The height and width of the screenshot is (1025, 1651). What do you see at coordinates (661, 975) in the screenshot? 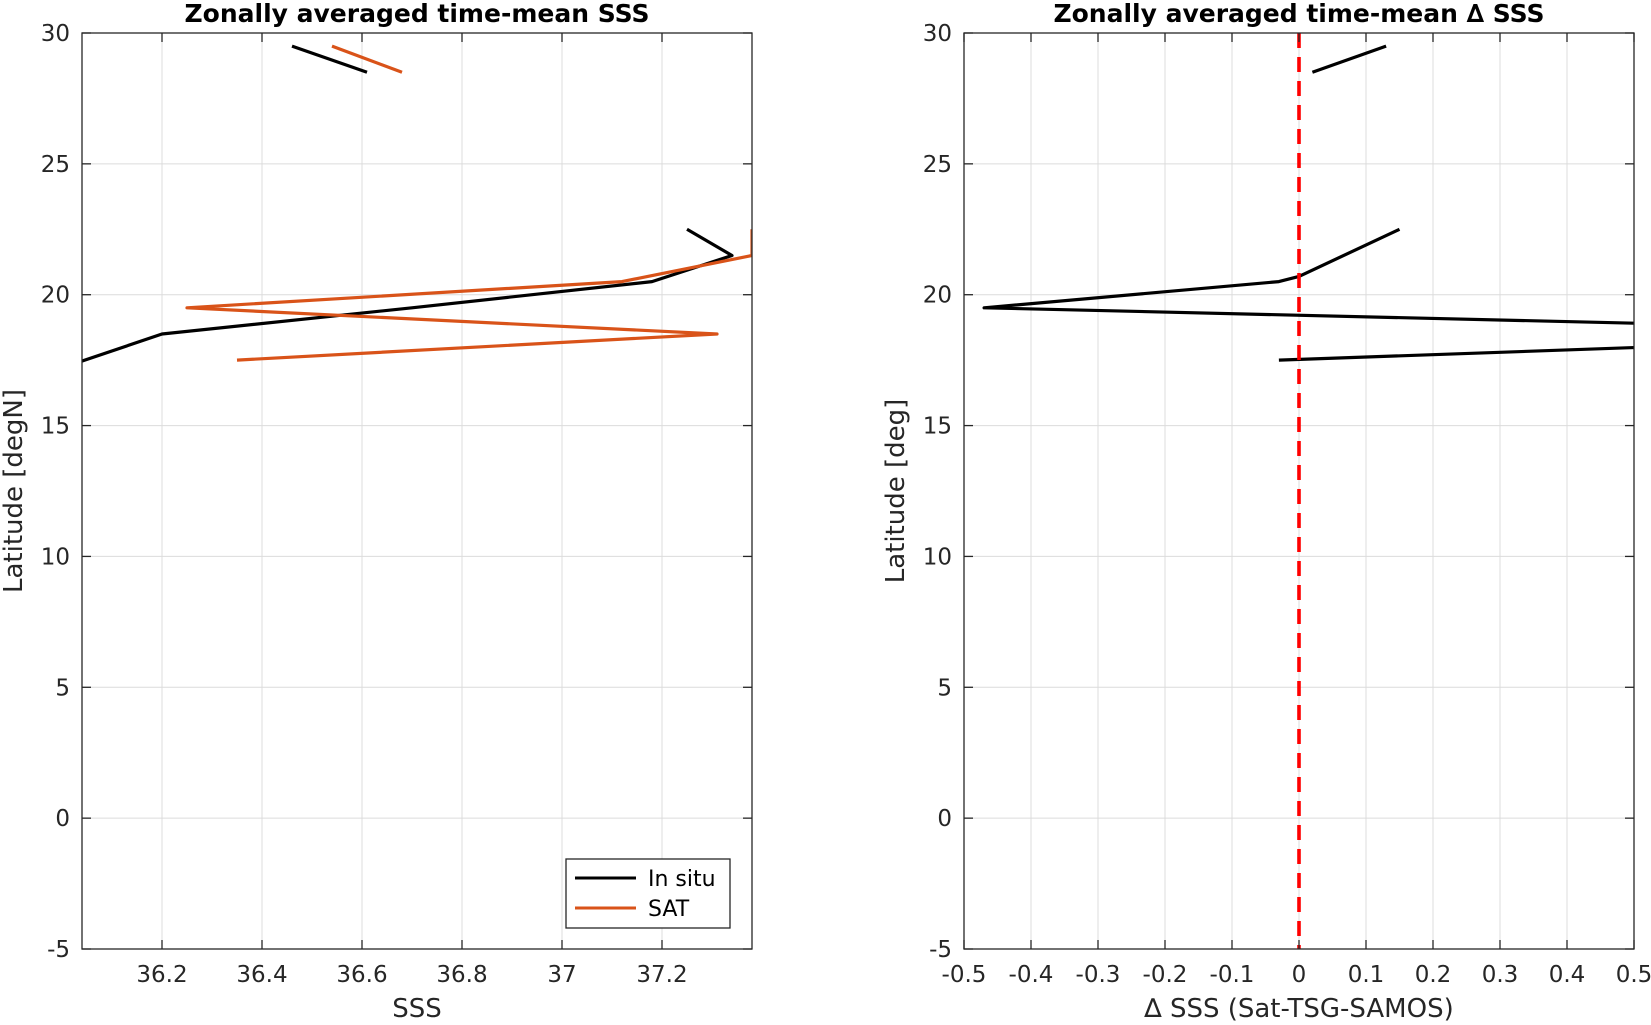
I see `sss-x-tick-label: 37.2` at bounding box center [661, 975].